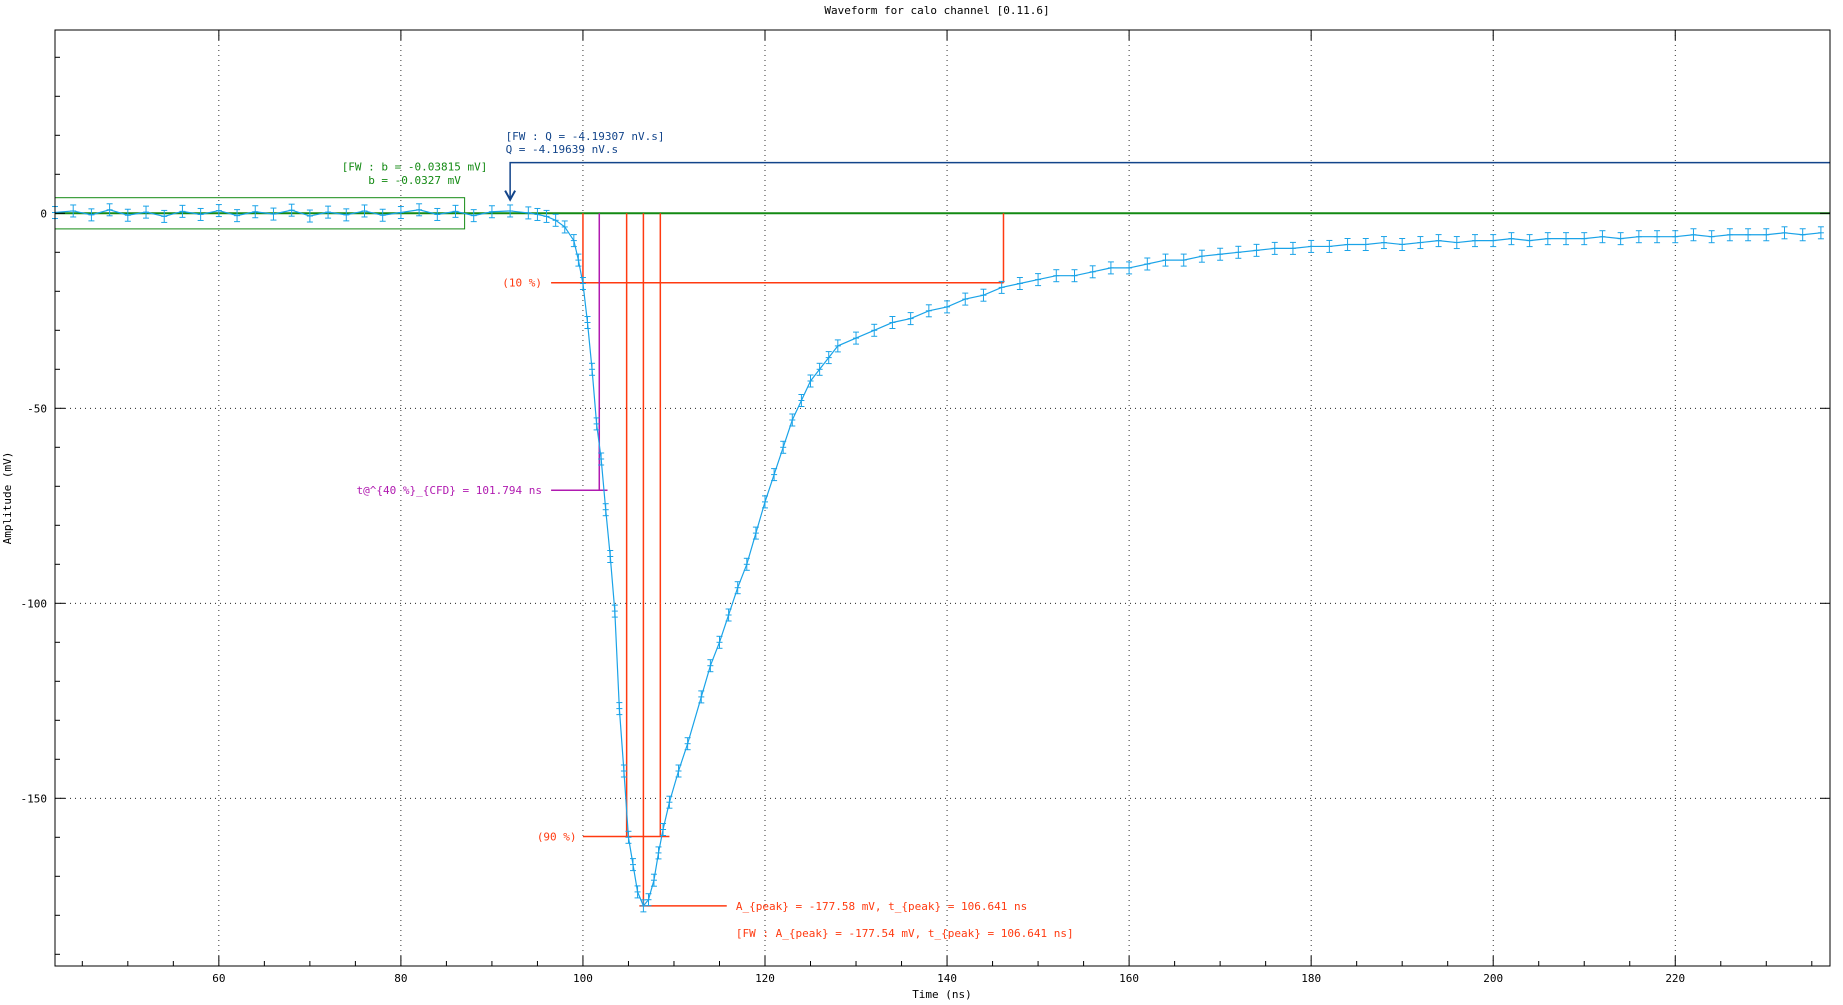 The width and height of the screenshot is (1843, 1005). What do you see at coordinates (942, 994) in the screenshot?
I see `x-axis-label: Time (ns)` at bounding box center [942, 994].